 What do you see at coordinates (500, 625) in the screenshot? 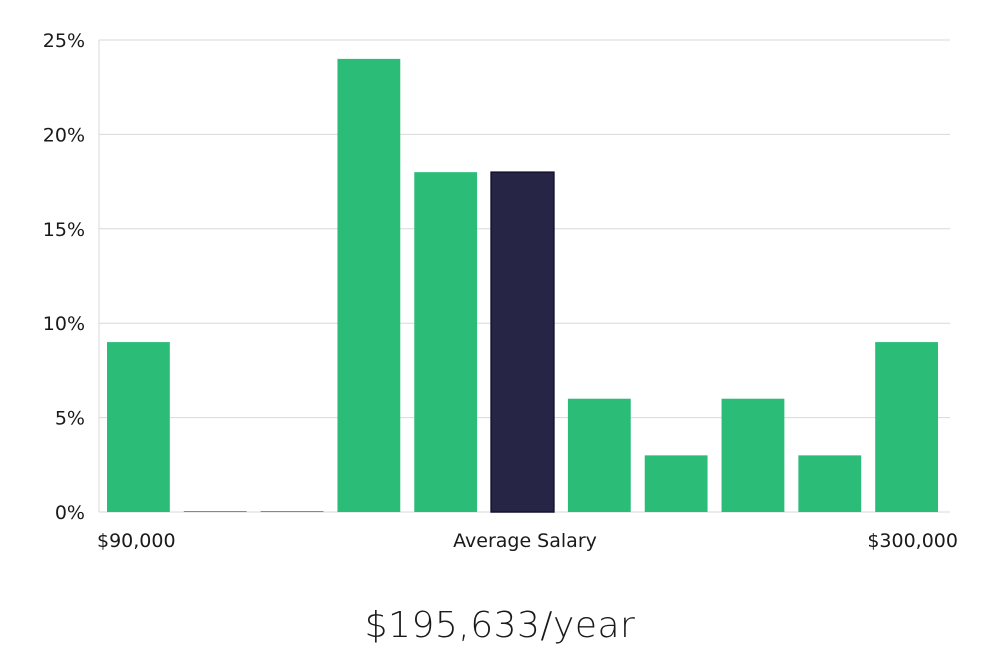
I see `average-salary-value: $195,633/year` at bounding box center [500, 625].